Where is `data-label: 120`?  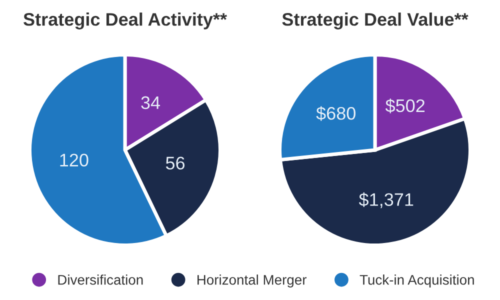
data-label: 120 is located at coordinates (74, 160).